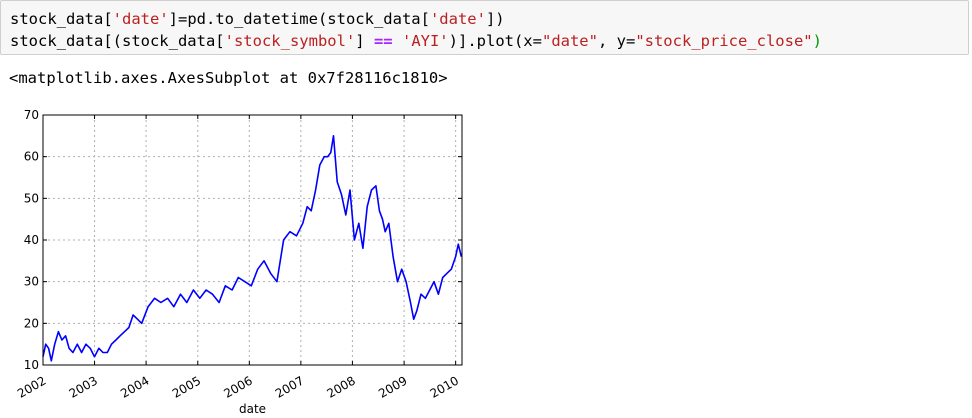 Image resolution: width=972 pixels, height=418 pixels. Describe the element at coordinates (117, 41) in the screenshot. I see `code-token: stock_data[(stock_data[` at that location.